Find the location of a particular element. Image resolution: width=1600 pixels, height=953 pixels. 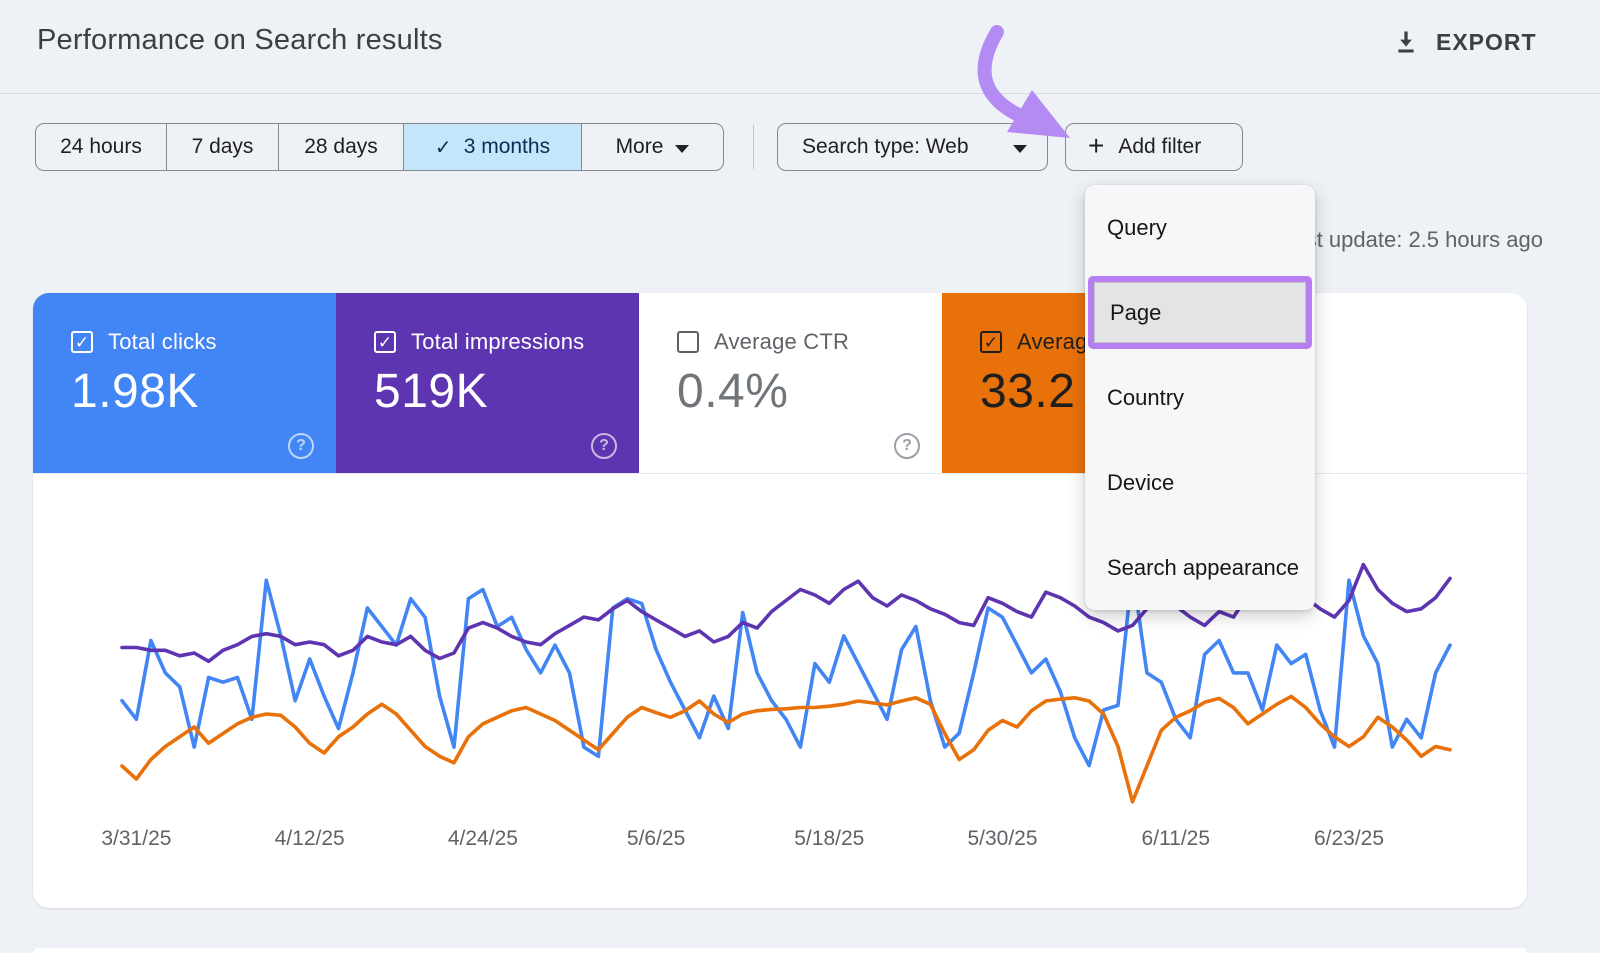

series-total-impressions is located at coordinates (786, 613).